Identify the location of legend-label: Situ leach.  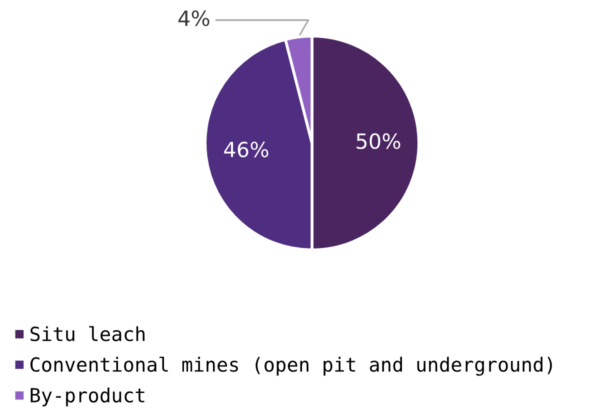
(87, 334).